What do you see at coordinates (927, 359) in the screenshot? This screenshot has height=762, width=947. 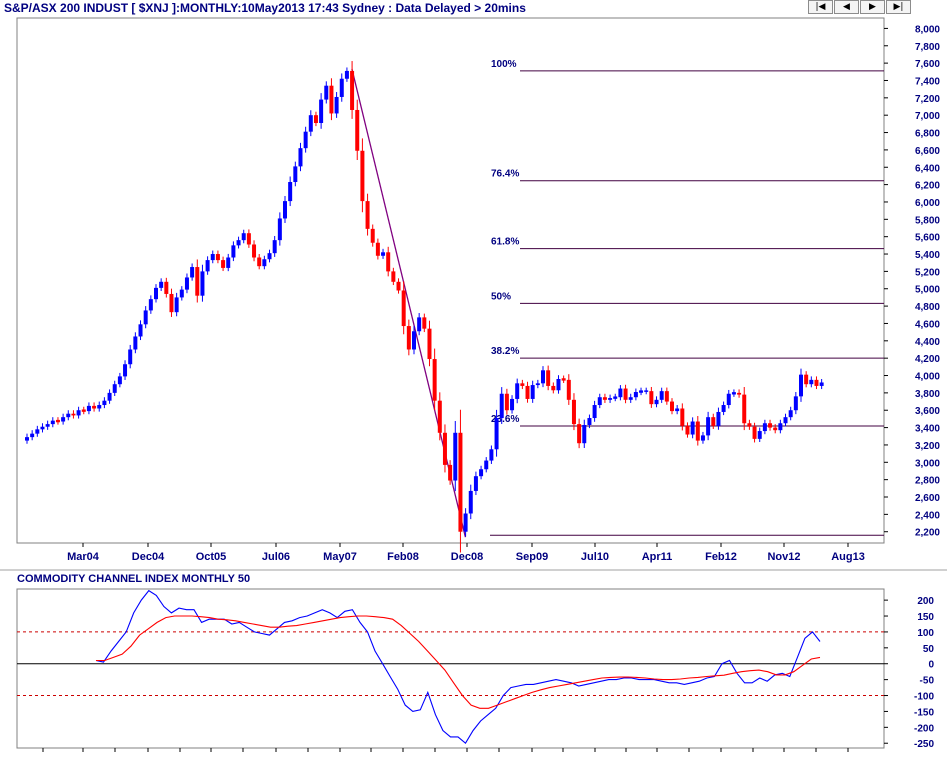 I see `y-tick-label: 4,200` at bounding box center [927, 359].